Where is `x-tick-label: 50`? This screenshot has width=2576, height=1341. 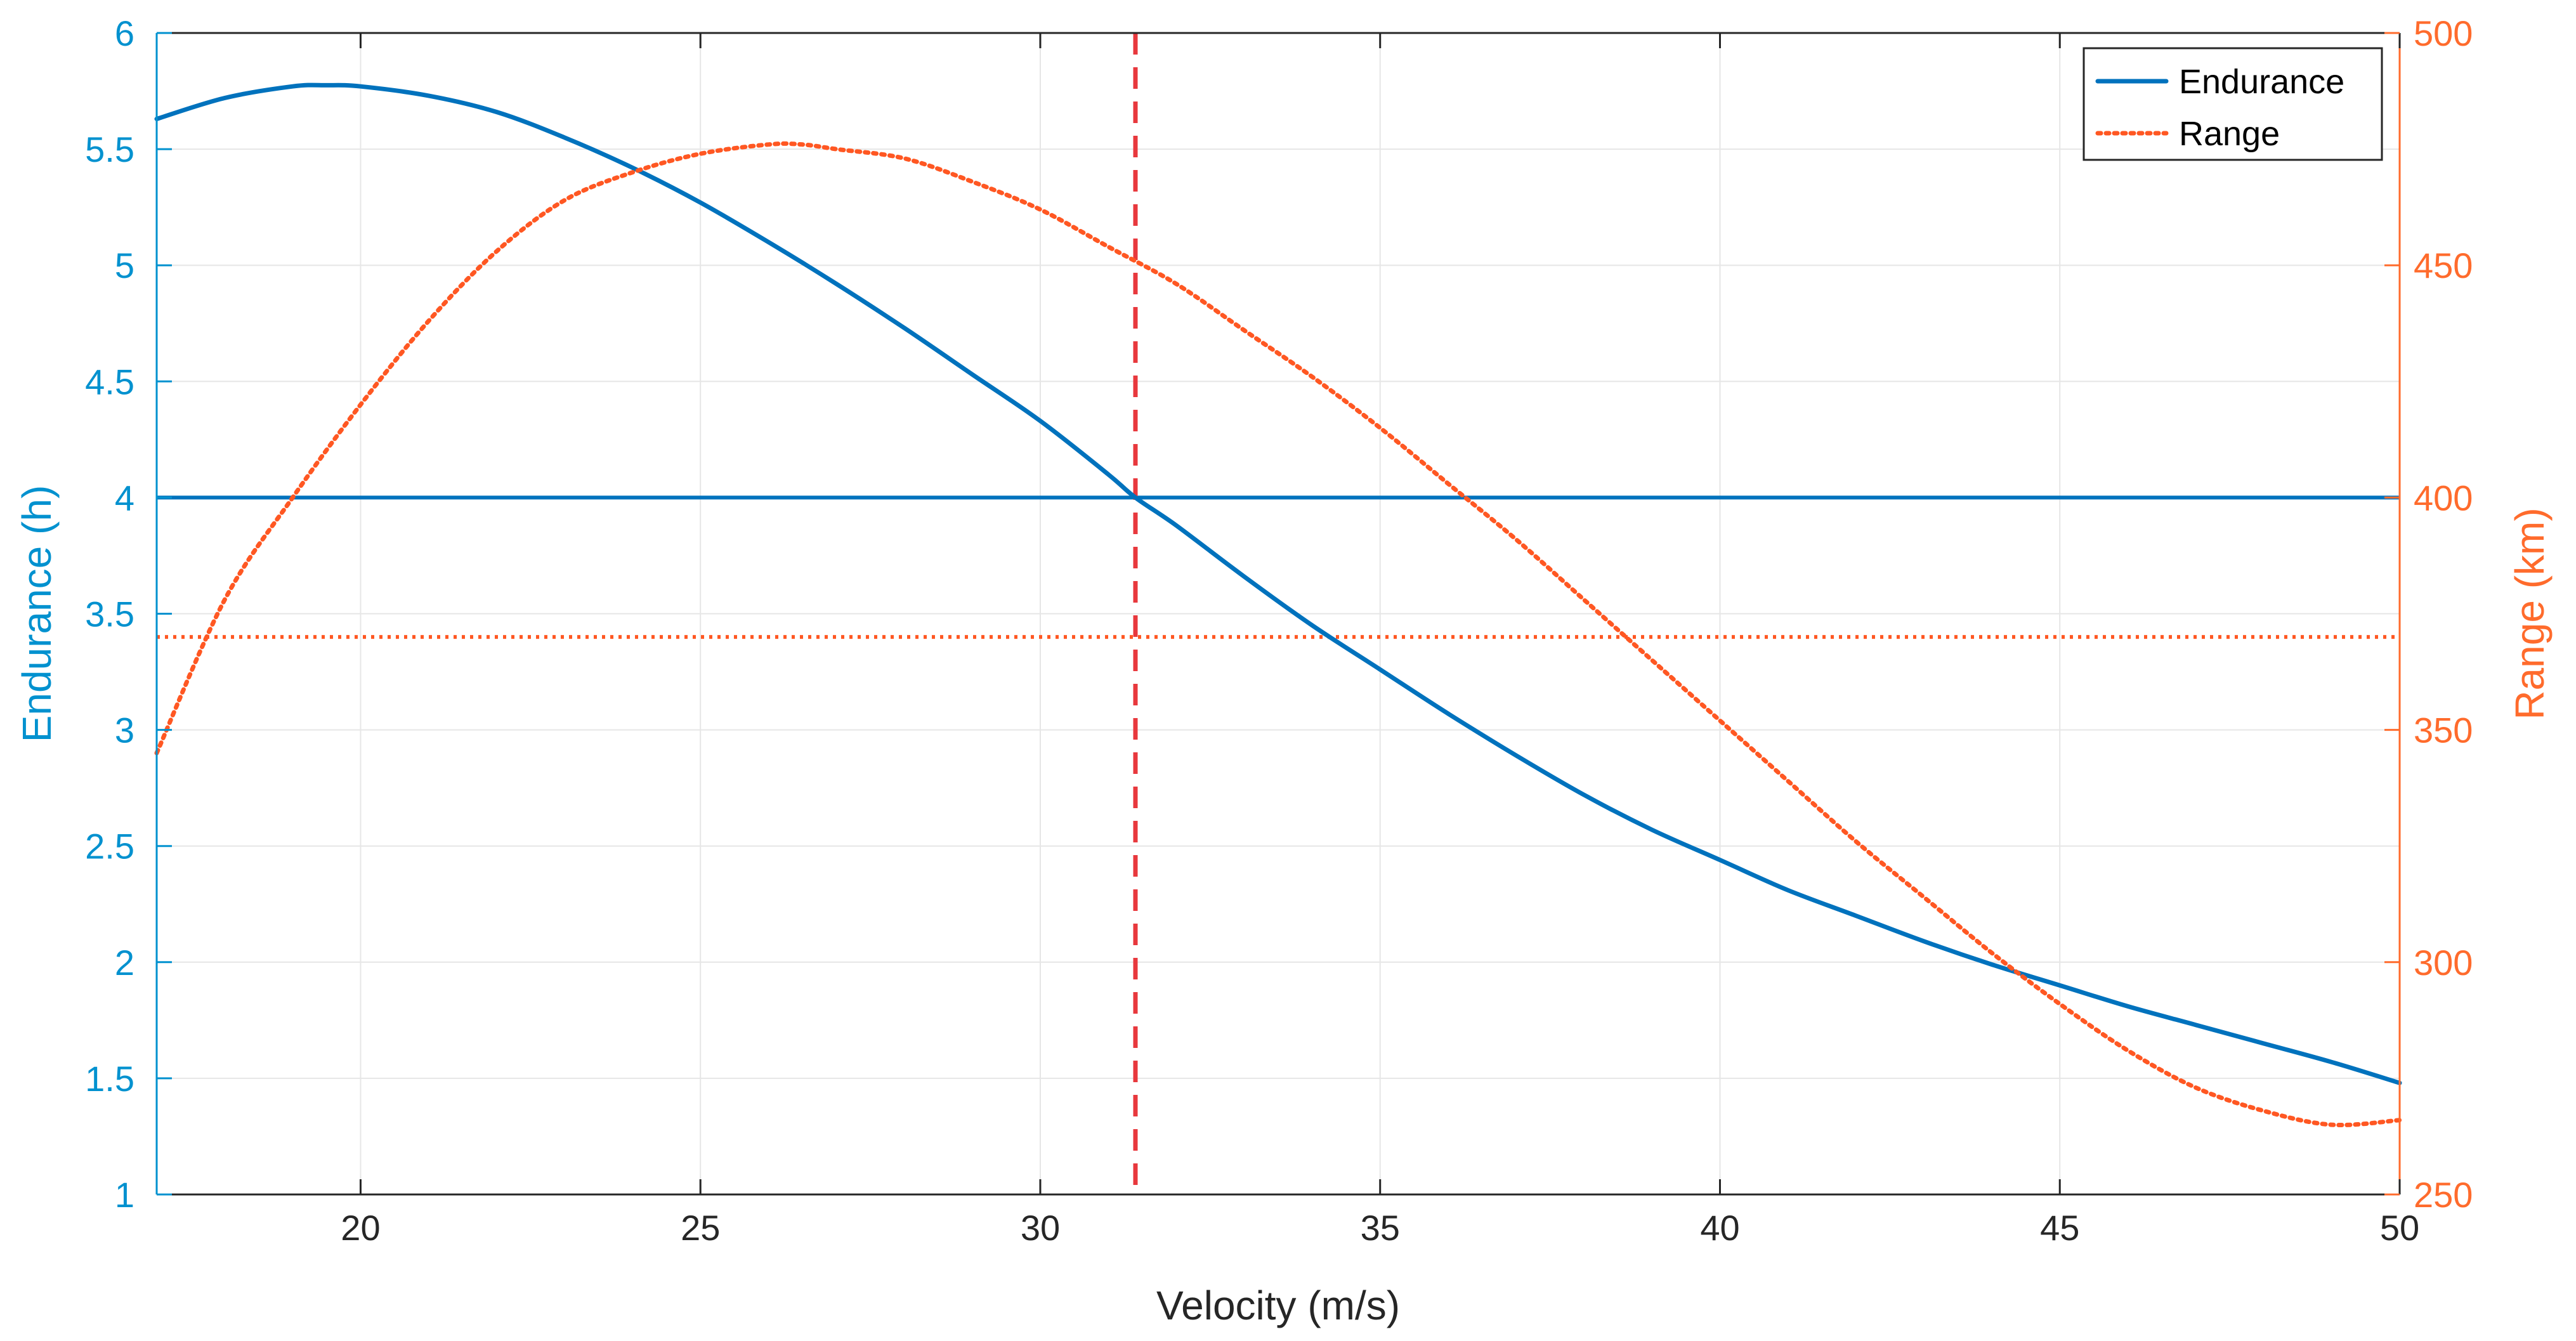
x-tick-label: 50 is located at coordinates (2400, 1228).